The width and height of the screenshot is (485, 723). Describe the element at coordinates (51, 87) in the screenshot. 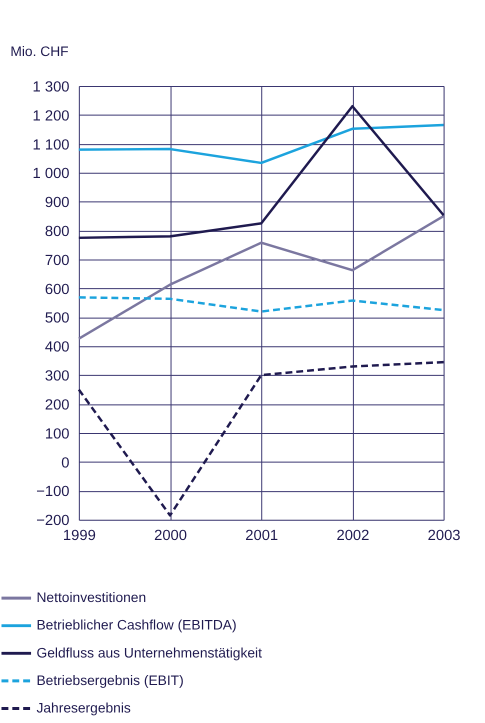

I see `y-tick-label: 1 300` at that location.